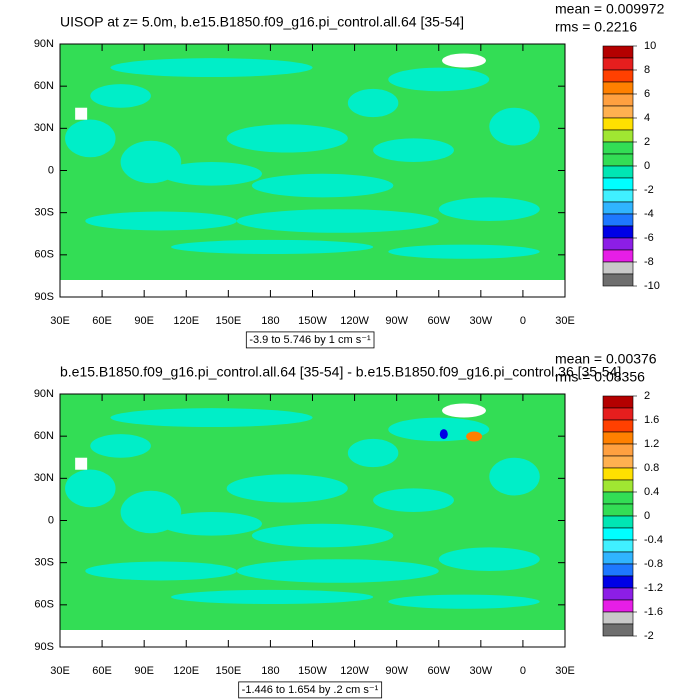 The width and height of the screenshot is (700, 700). I want to click on colorbar-label: 0.4, so click(651, 492).